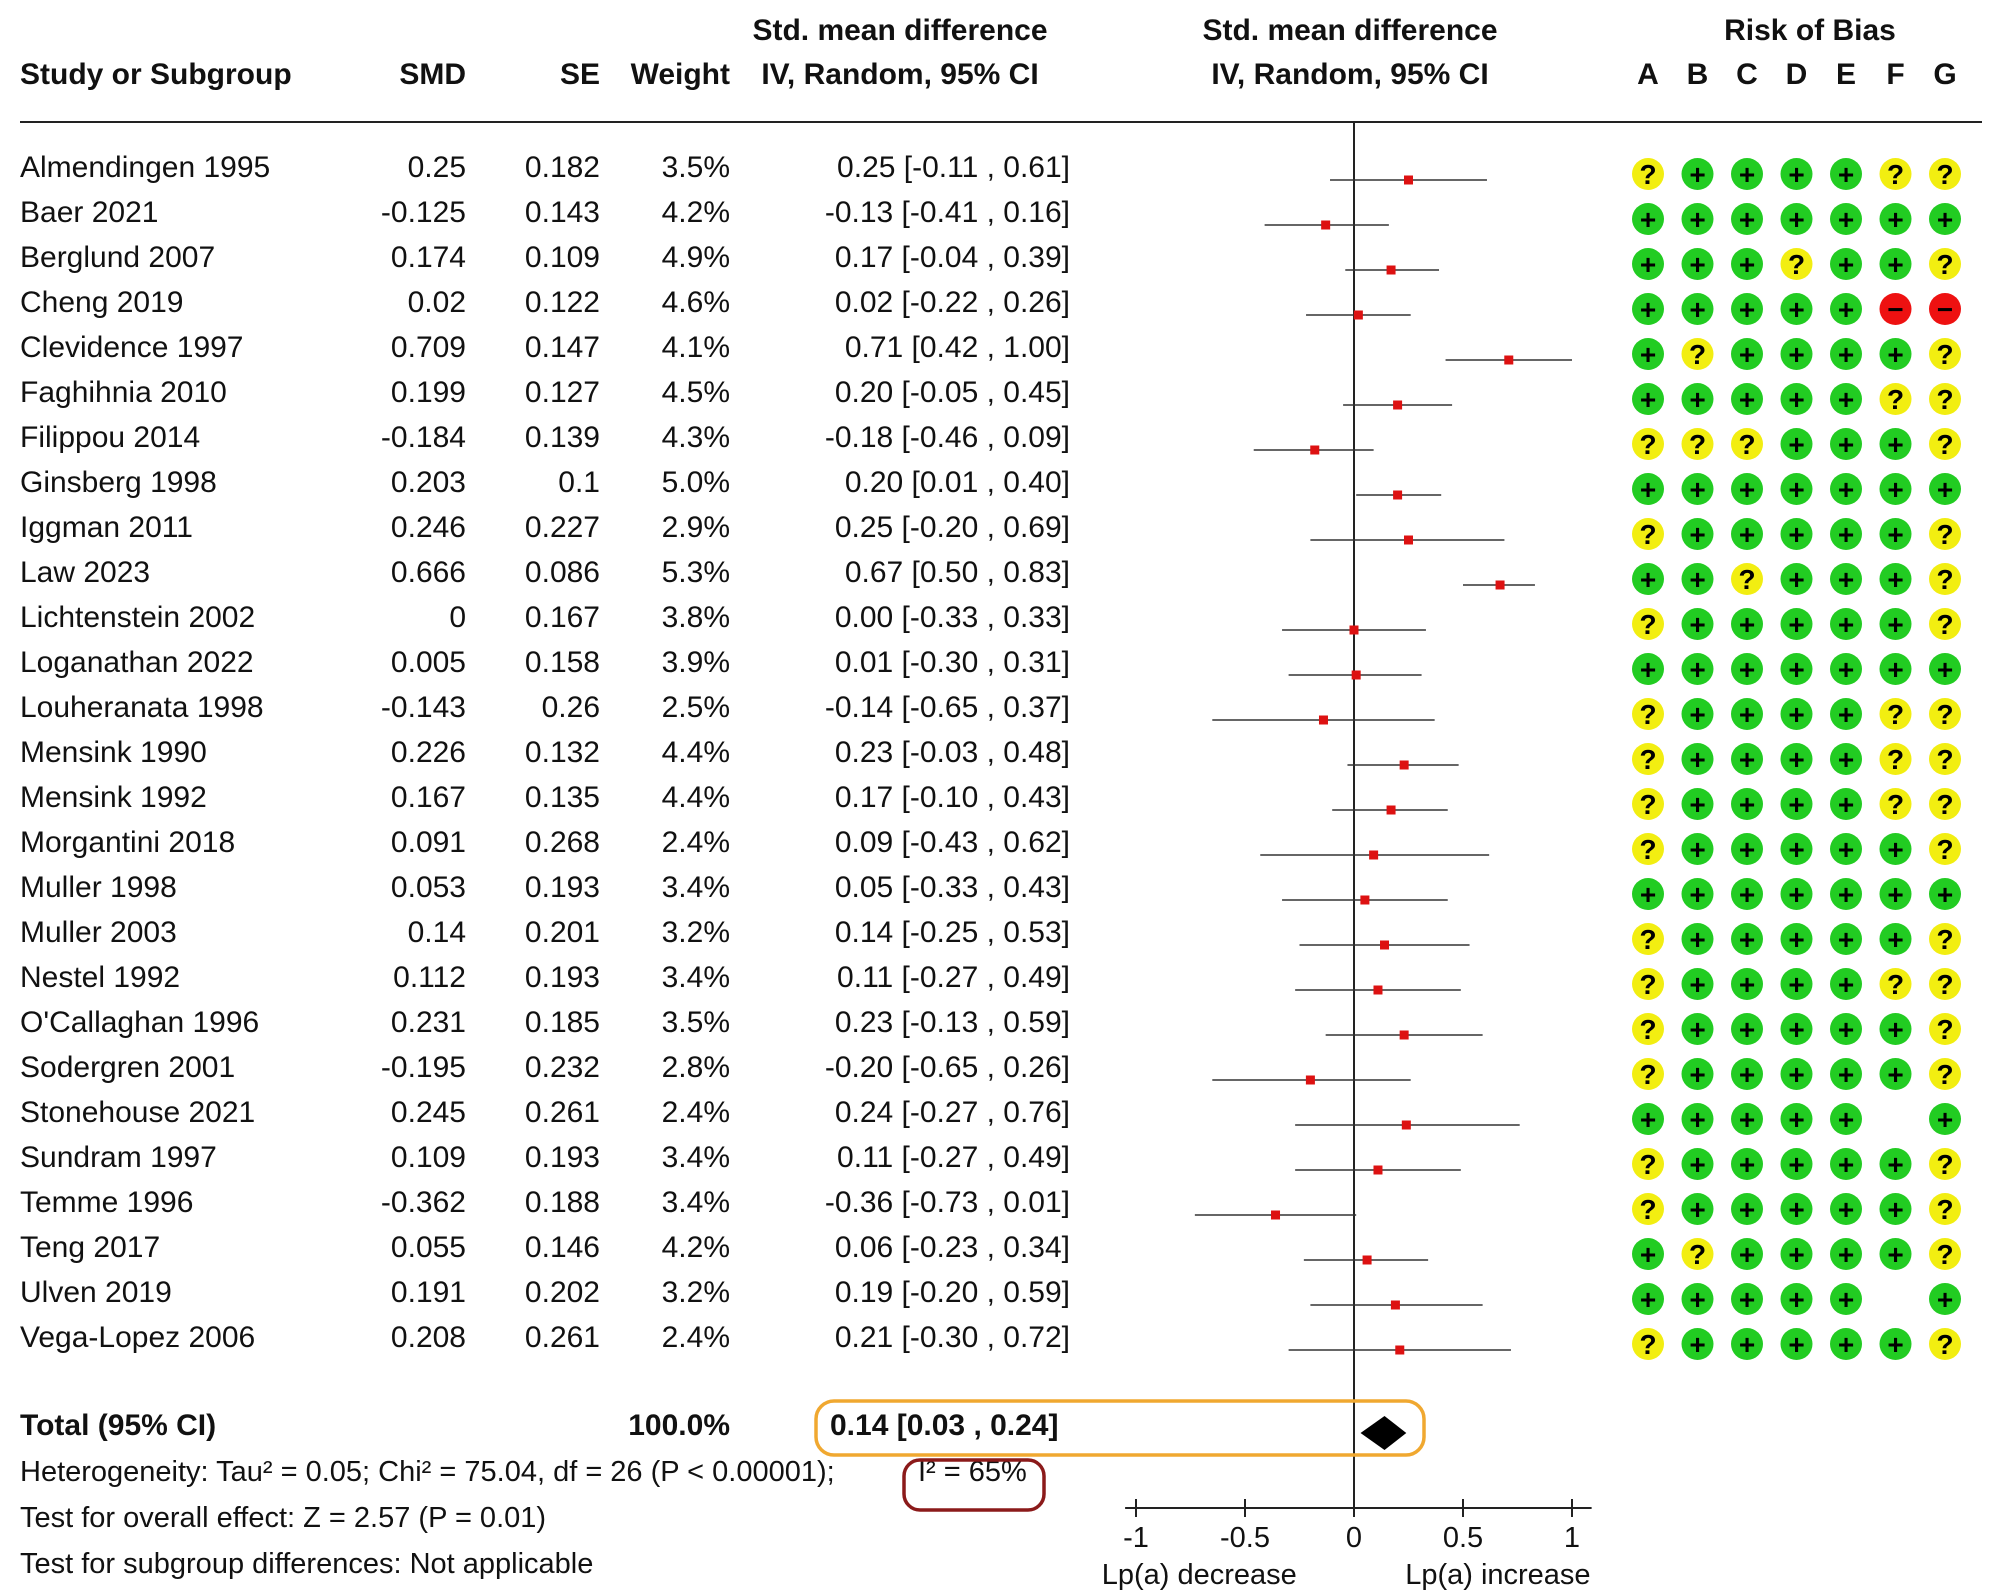 The image size is (2000, 1596). What do you see at coordinates (428, 842) in the screenshot?
I see `study-smd: 0.091` at bounding box center [428, 842].